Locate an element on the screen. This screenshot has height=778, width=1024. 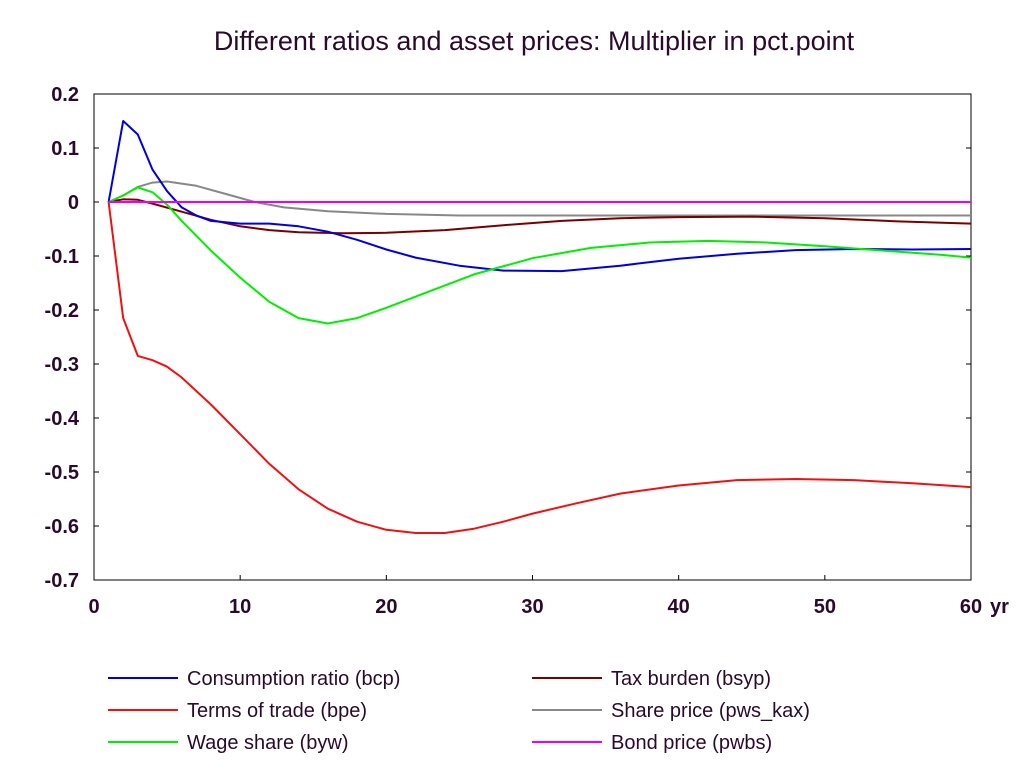
y-tick-label: -0.7 is located at coordinates (62, 581).